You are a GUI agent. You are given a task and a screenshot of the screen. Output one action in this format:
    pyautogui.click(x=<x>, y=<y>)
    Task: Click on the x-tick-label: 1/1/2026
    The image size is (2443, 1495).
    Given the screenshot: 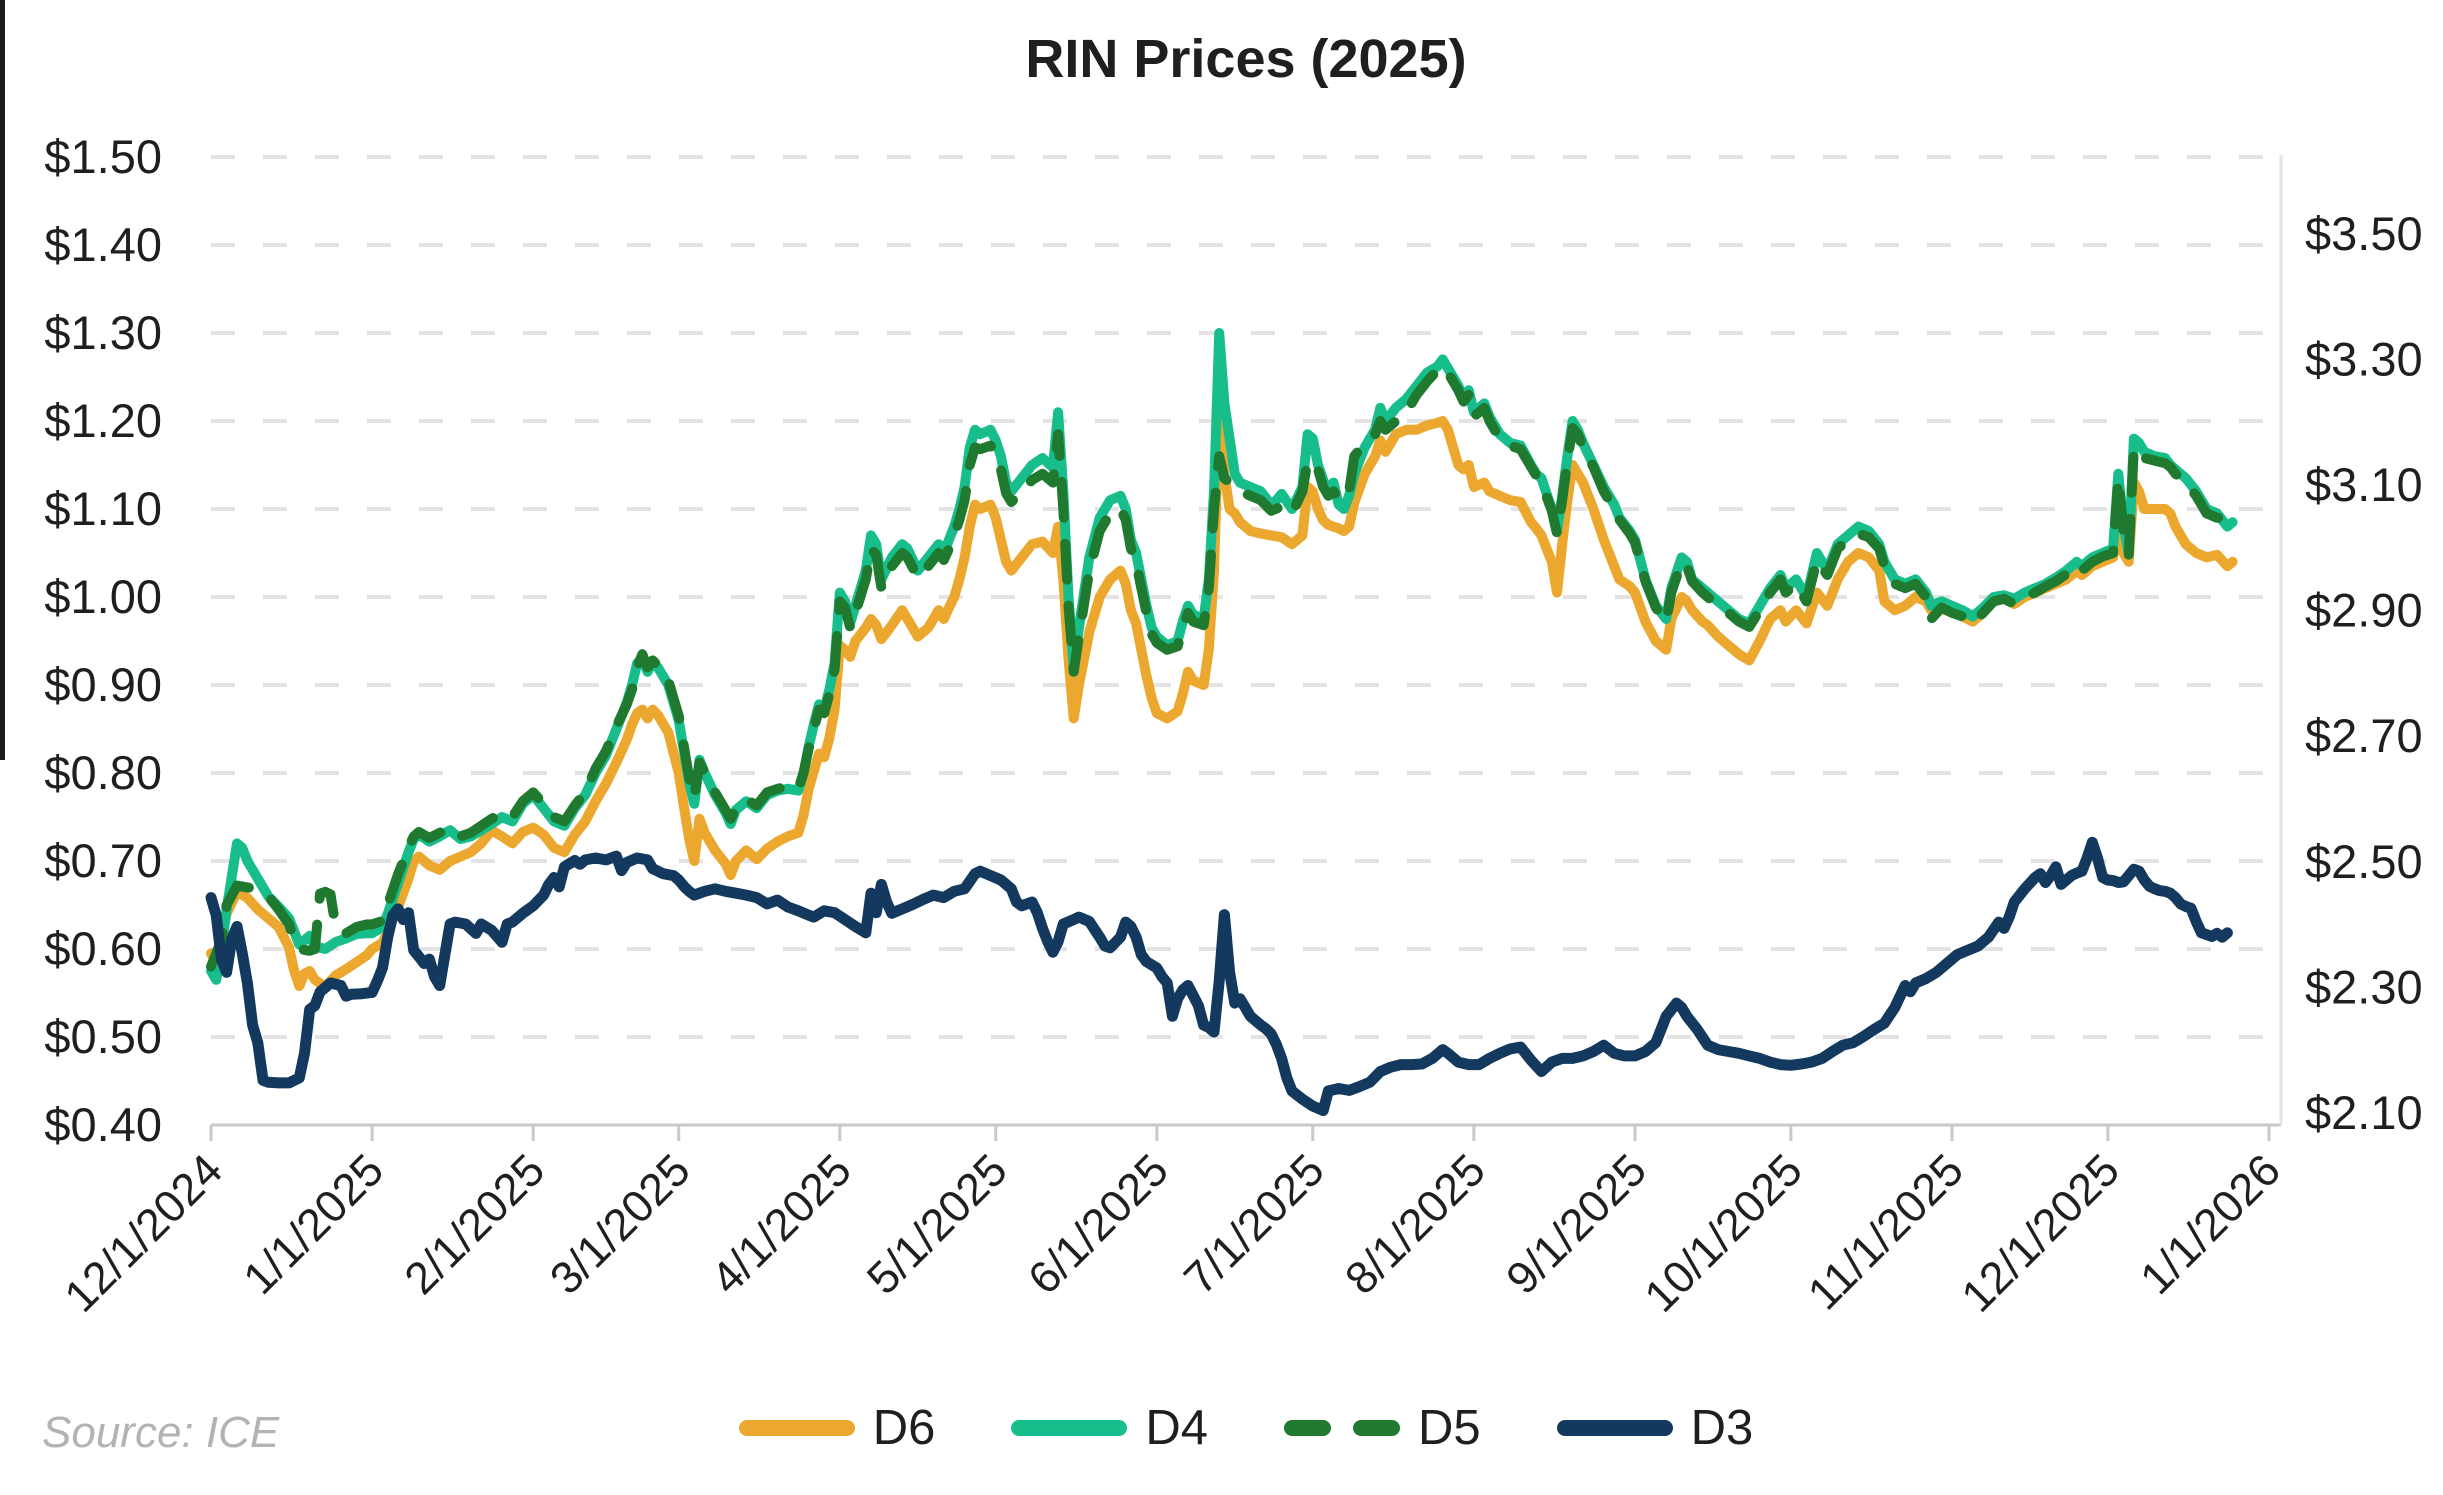 What is the action you would take?
    pyautogui.click(x=2210, y=1224)
    